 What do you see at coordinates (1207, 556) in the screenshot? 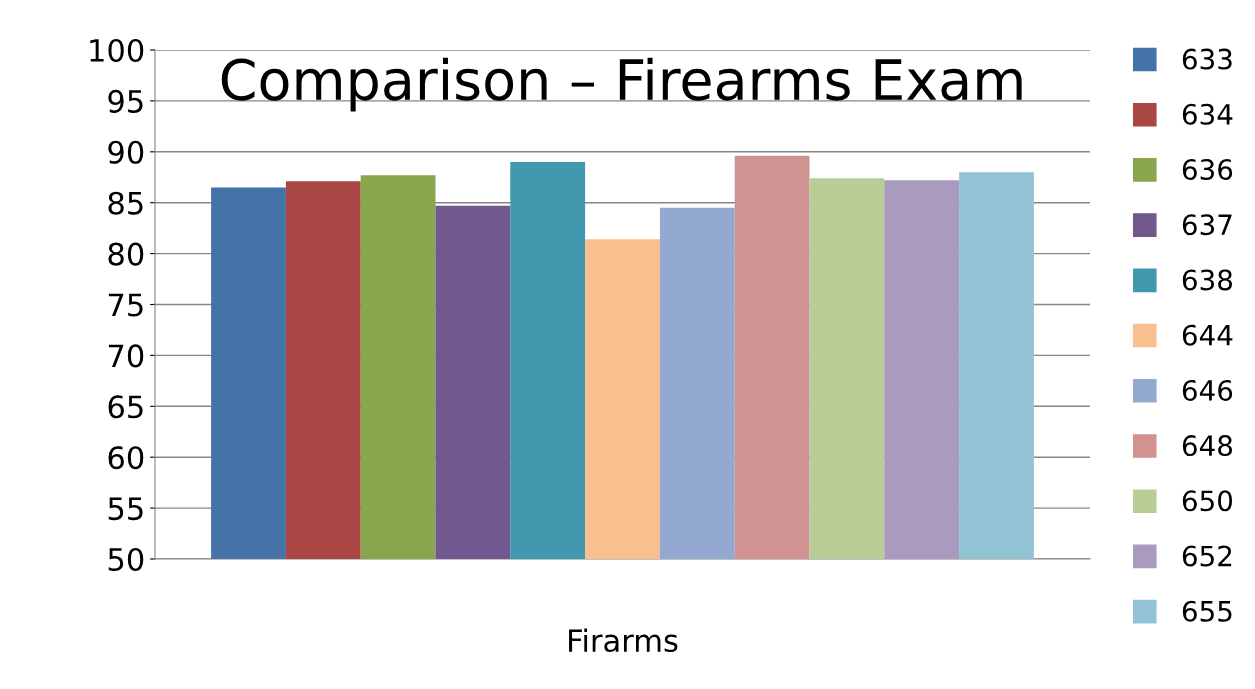
I see `legend-label: 652` at bounding box center [1207, 556].